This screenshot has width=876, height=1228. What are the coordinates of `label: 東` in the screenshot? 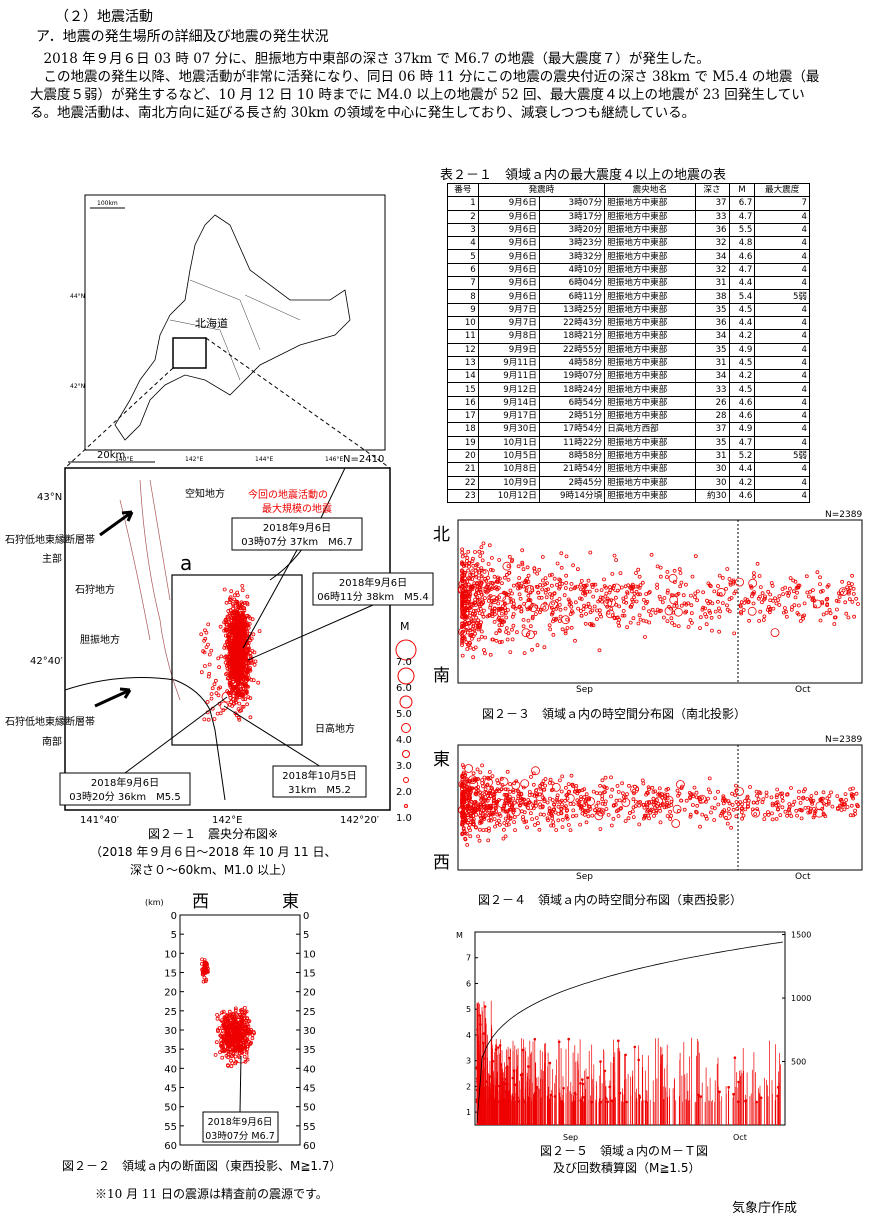 It's located at (290, 902).